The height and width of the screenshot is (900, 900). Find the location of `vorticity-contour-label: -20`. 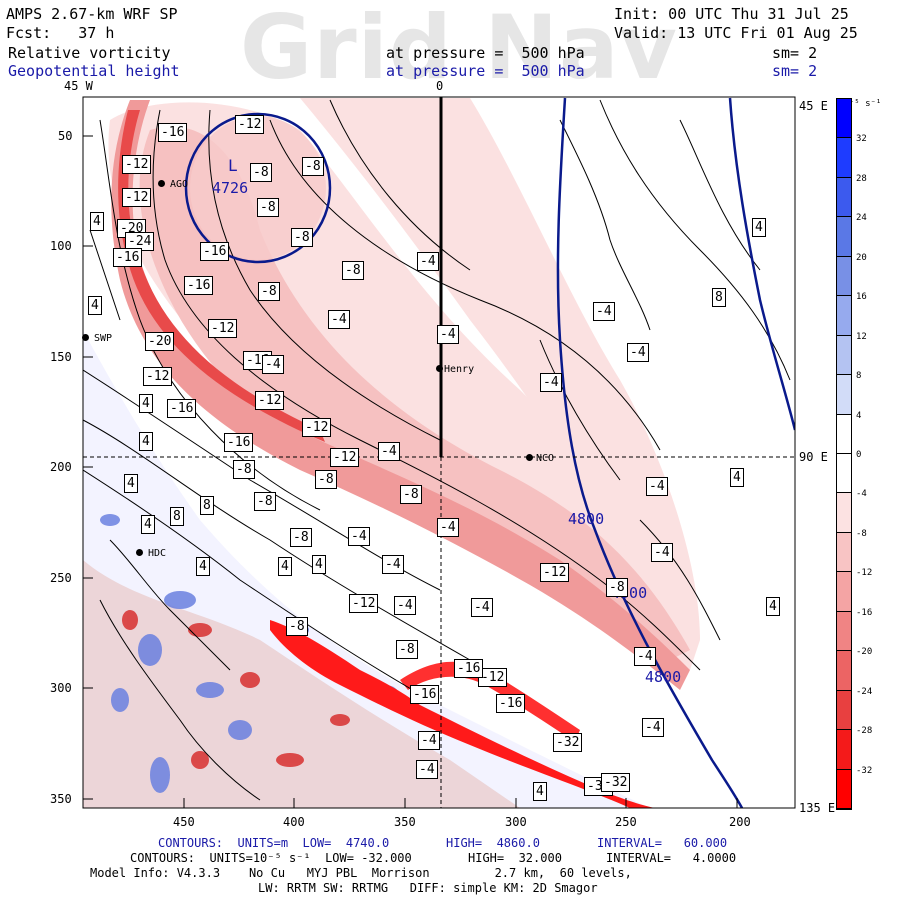

vorticity-contour-label: -20 is located at coordinates (160, 341).